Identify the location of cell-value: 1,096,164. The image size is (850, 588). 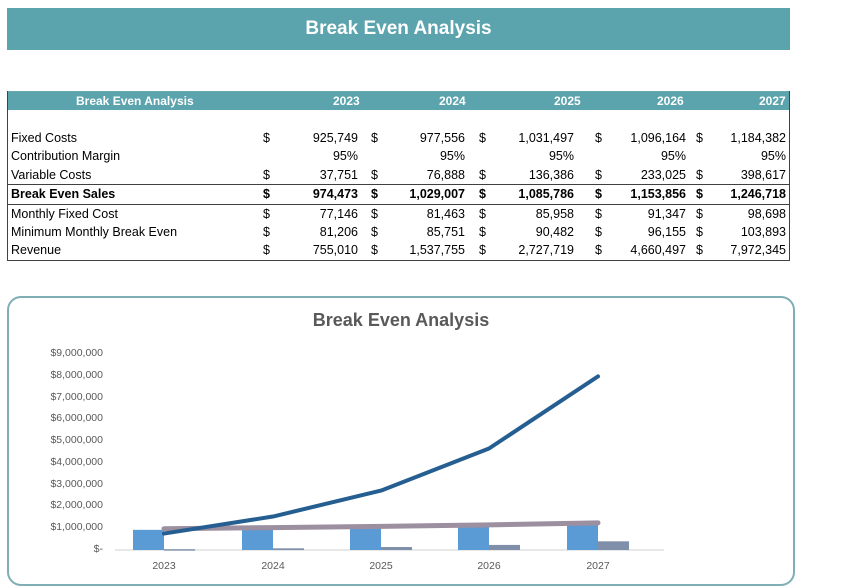
(658, 138).